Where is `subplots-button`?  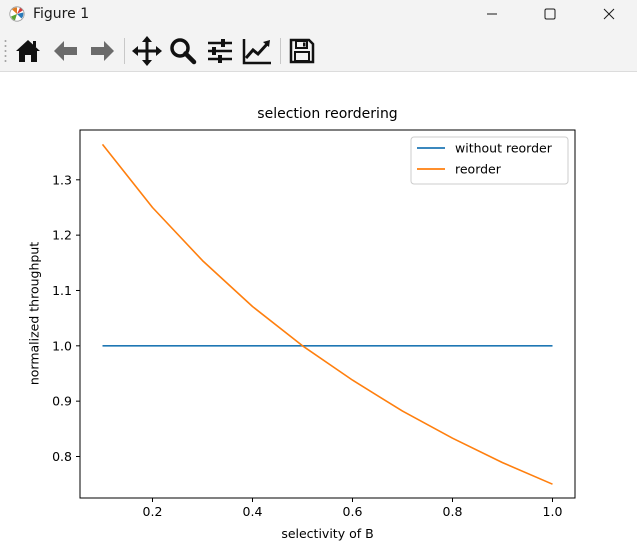
subplots-button is located at coordinates (220, 51).